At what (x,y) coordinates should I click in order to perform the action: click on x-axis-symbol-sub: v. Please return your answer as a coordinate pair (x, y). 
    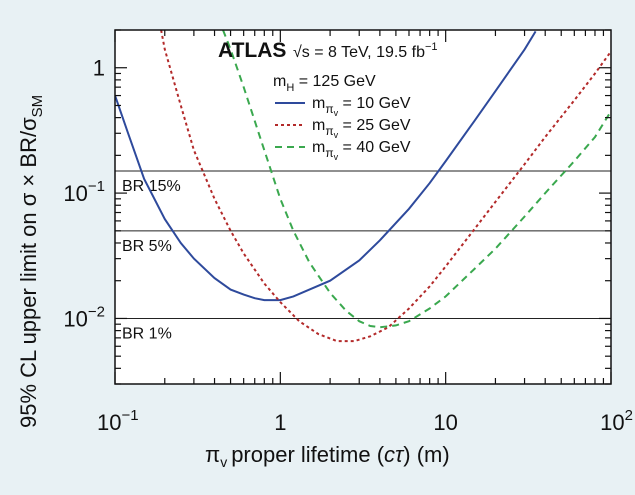
    Looking at the image, I should click on (223, 462).